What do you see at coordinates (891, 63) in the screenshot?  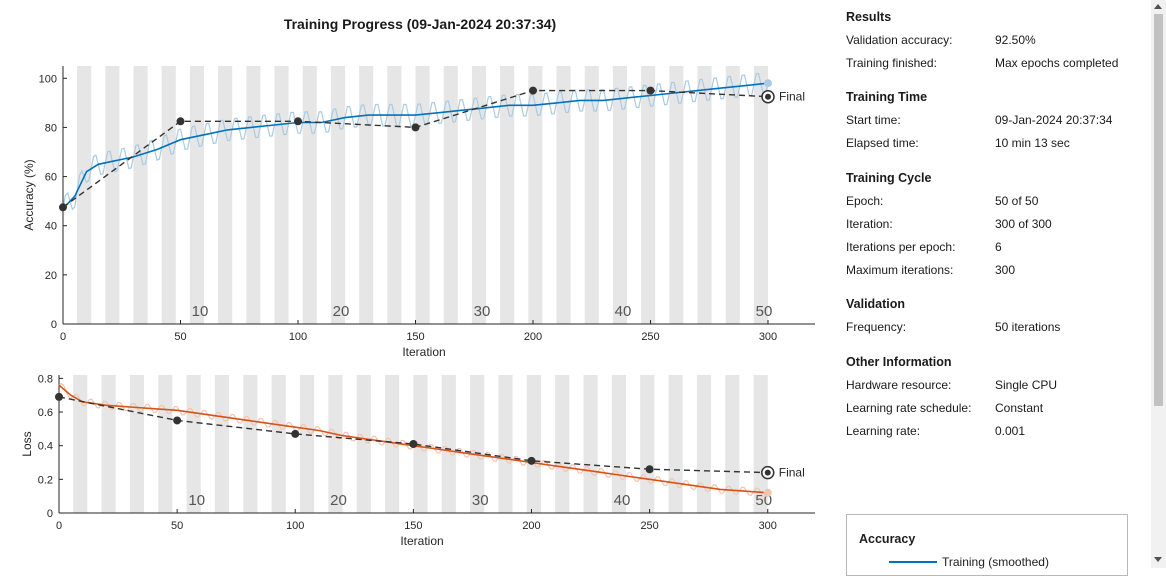 I see `info-label: Training finished:` at bounding box center [891, 63].